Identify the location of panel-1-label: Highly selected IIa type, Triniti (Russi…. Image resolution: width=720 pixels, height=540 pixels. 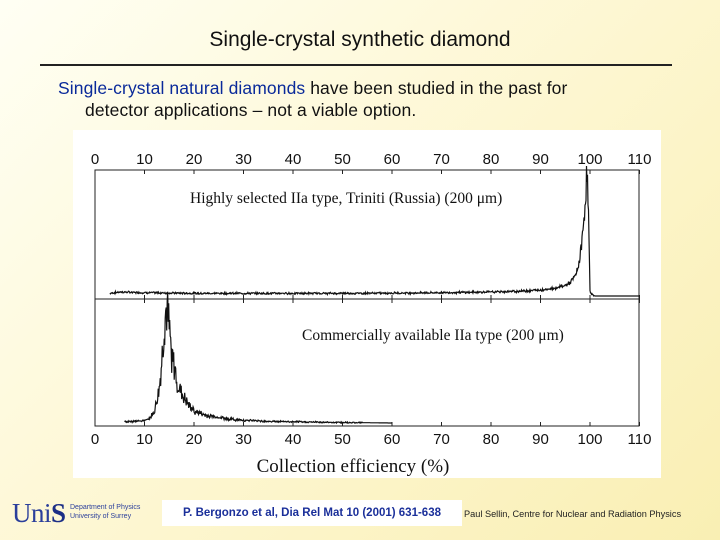
(346, 198).